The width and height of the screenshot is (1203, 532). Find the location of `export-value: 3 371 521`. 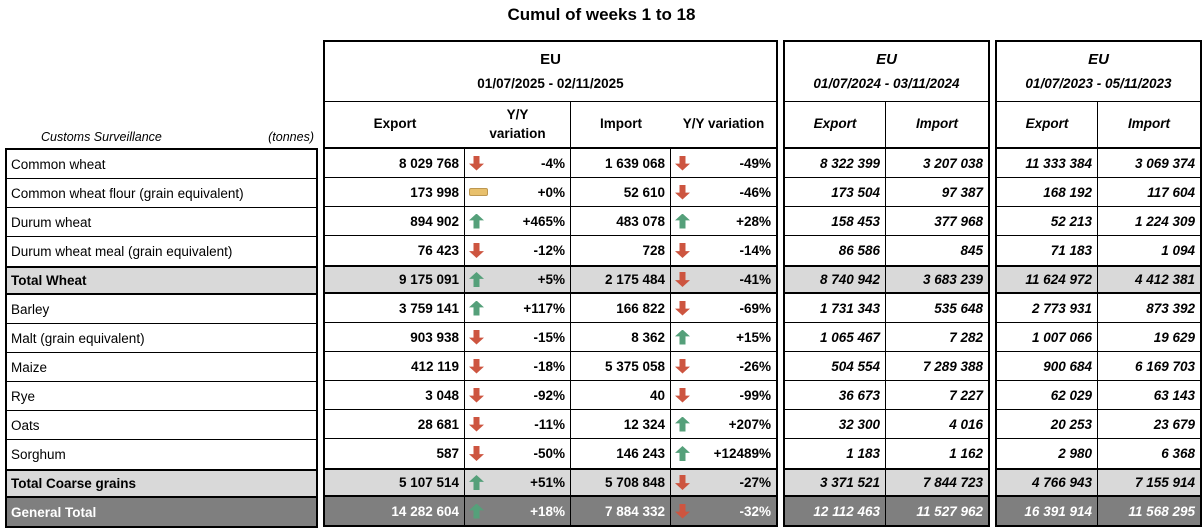

export-value: 3 371 521 is located at coordinates (835, 482).